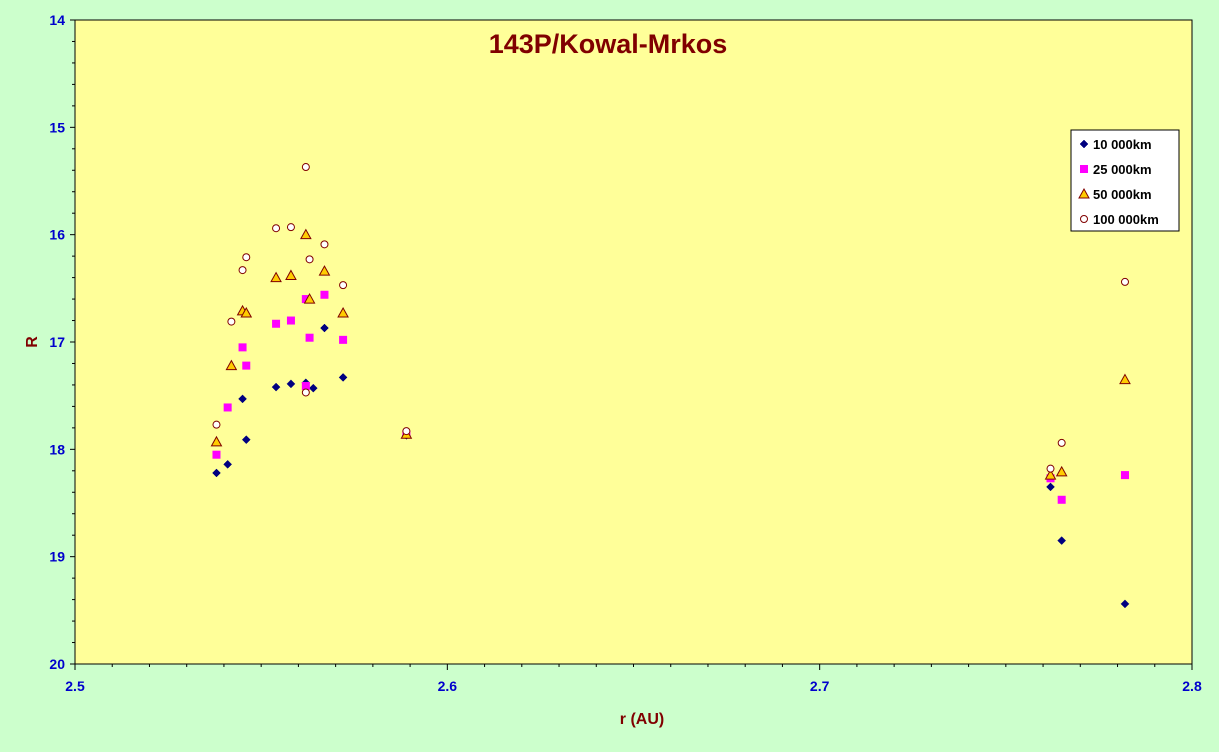 This screenshot has height=752, width=1219. What do you see at coordinates (57, 342) in the screenshot?
I see `y-tick-label: 17` at bounding box center [57, 342].